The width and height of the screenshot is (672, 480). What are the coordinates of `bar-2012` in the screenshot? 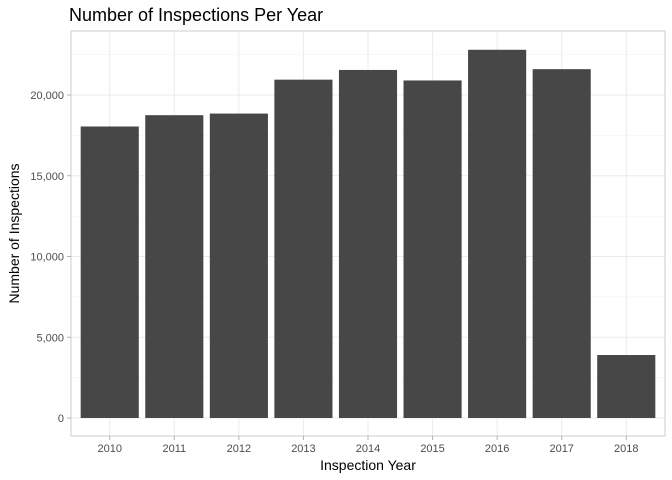 It's located at (238, 265).